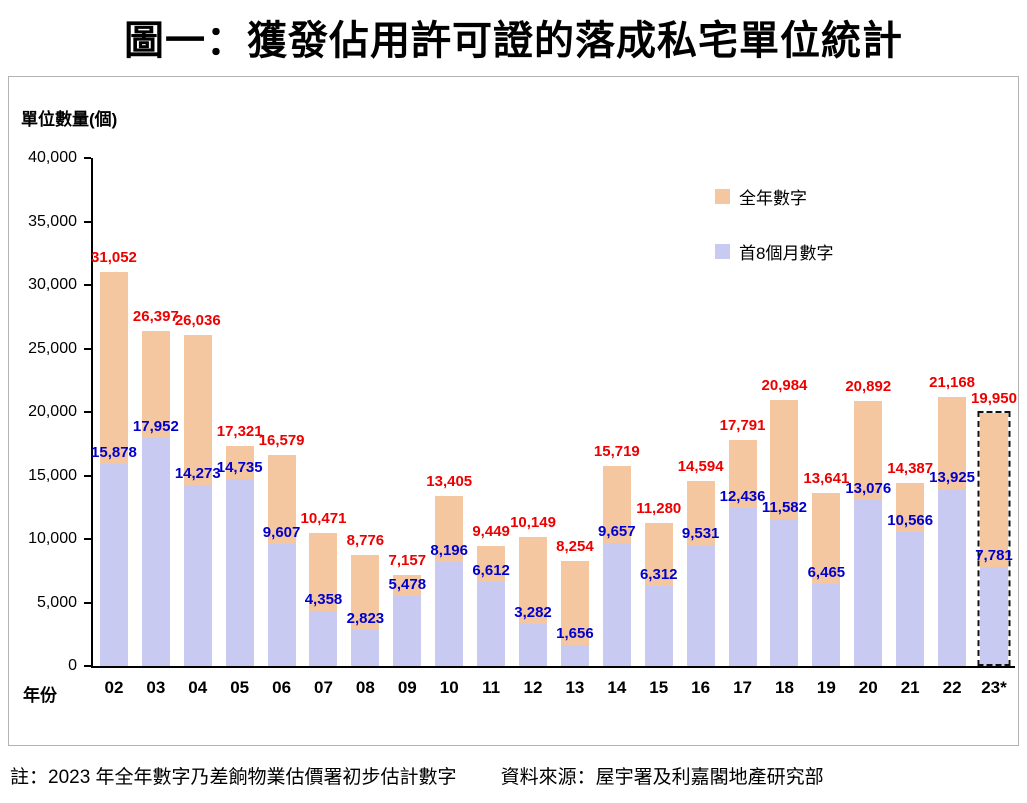 The image size is (1027, 803). What do you see at coordinates (658, 574) in the screenshot?
I see `first8-value-label: 6,312` at bounding box center [658, 574].